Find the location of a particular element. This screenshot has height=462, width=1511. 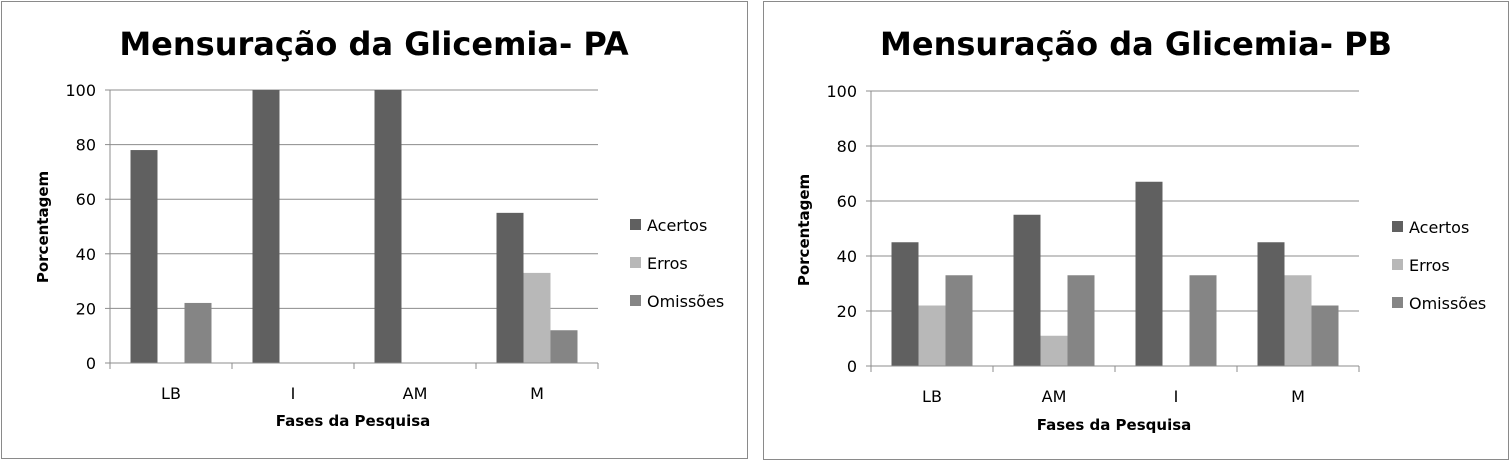

x-tick-labels: LB AM I M is located at coordinates (1113, 396).